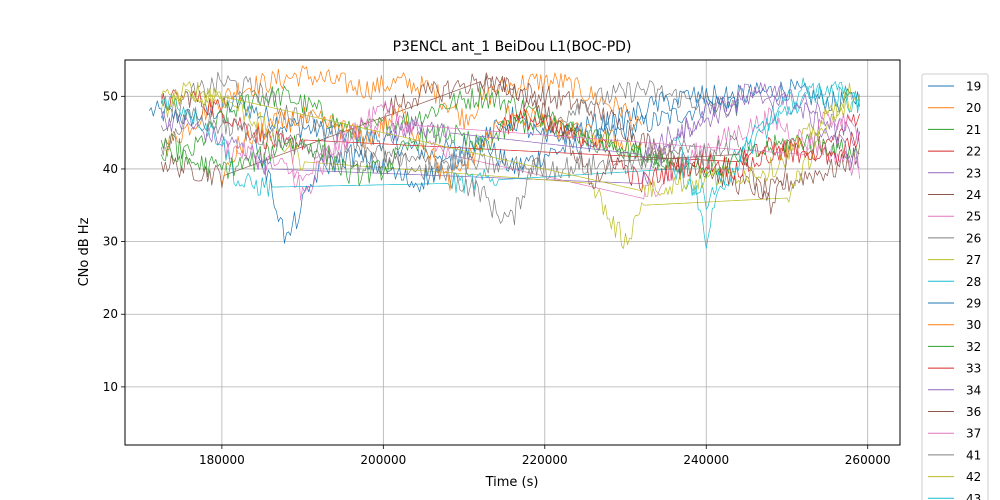 The height and width of the screenshot is (500, 1000). Describe the element at coordinates (973, 217) in the screenshot. I see `legend-label-25: 25` at that location.